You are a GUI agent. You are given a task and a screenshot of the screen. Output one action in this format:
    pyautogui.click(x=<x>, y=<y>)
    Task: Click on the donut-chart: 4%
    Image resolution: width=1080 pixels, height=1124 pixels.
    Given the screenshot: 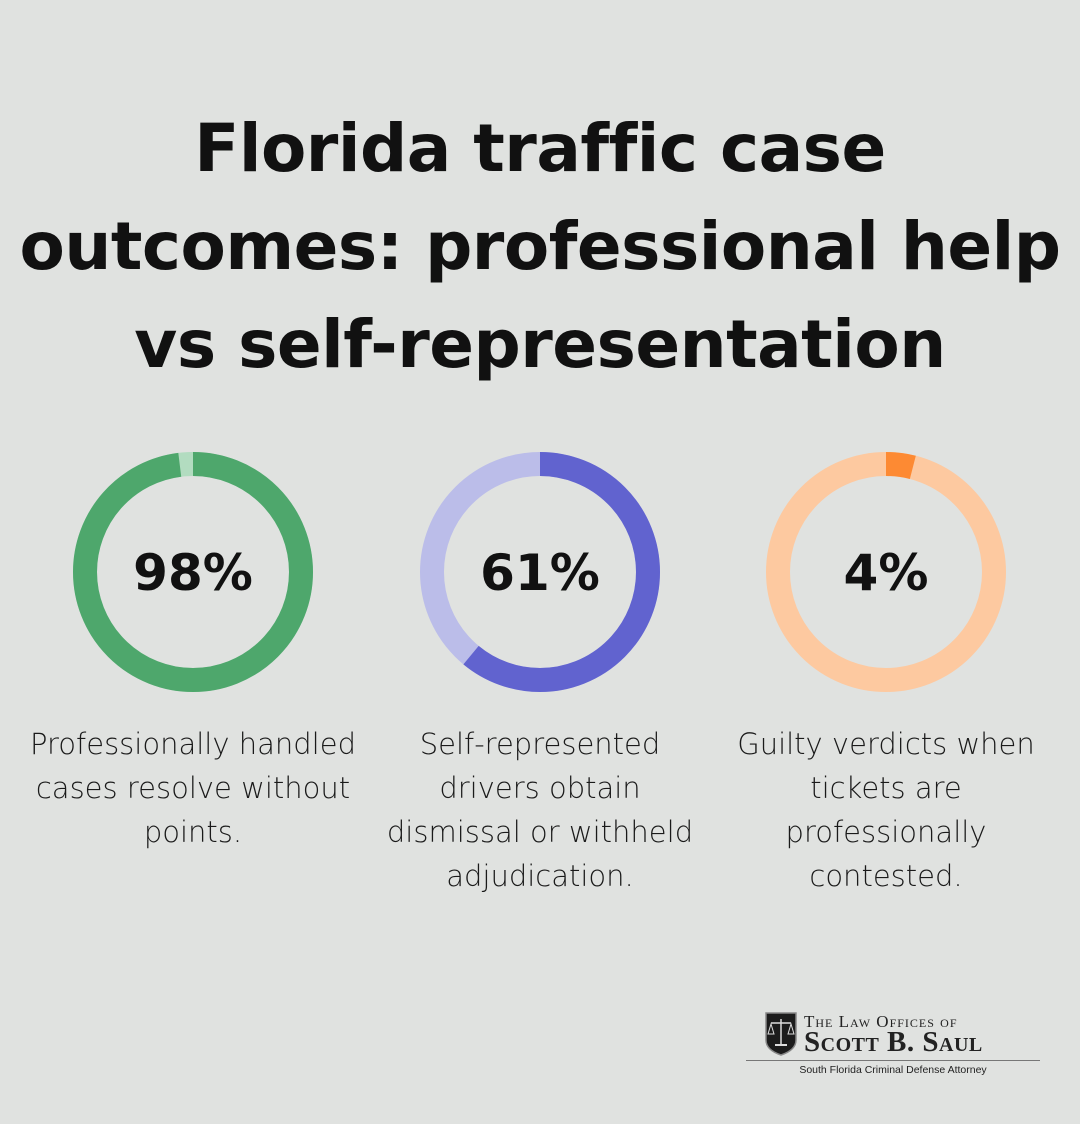 What is the action you would take?
    pyautogui.click(x=886, y=572)
    